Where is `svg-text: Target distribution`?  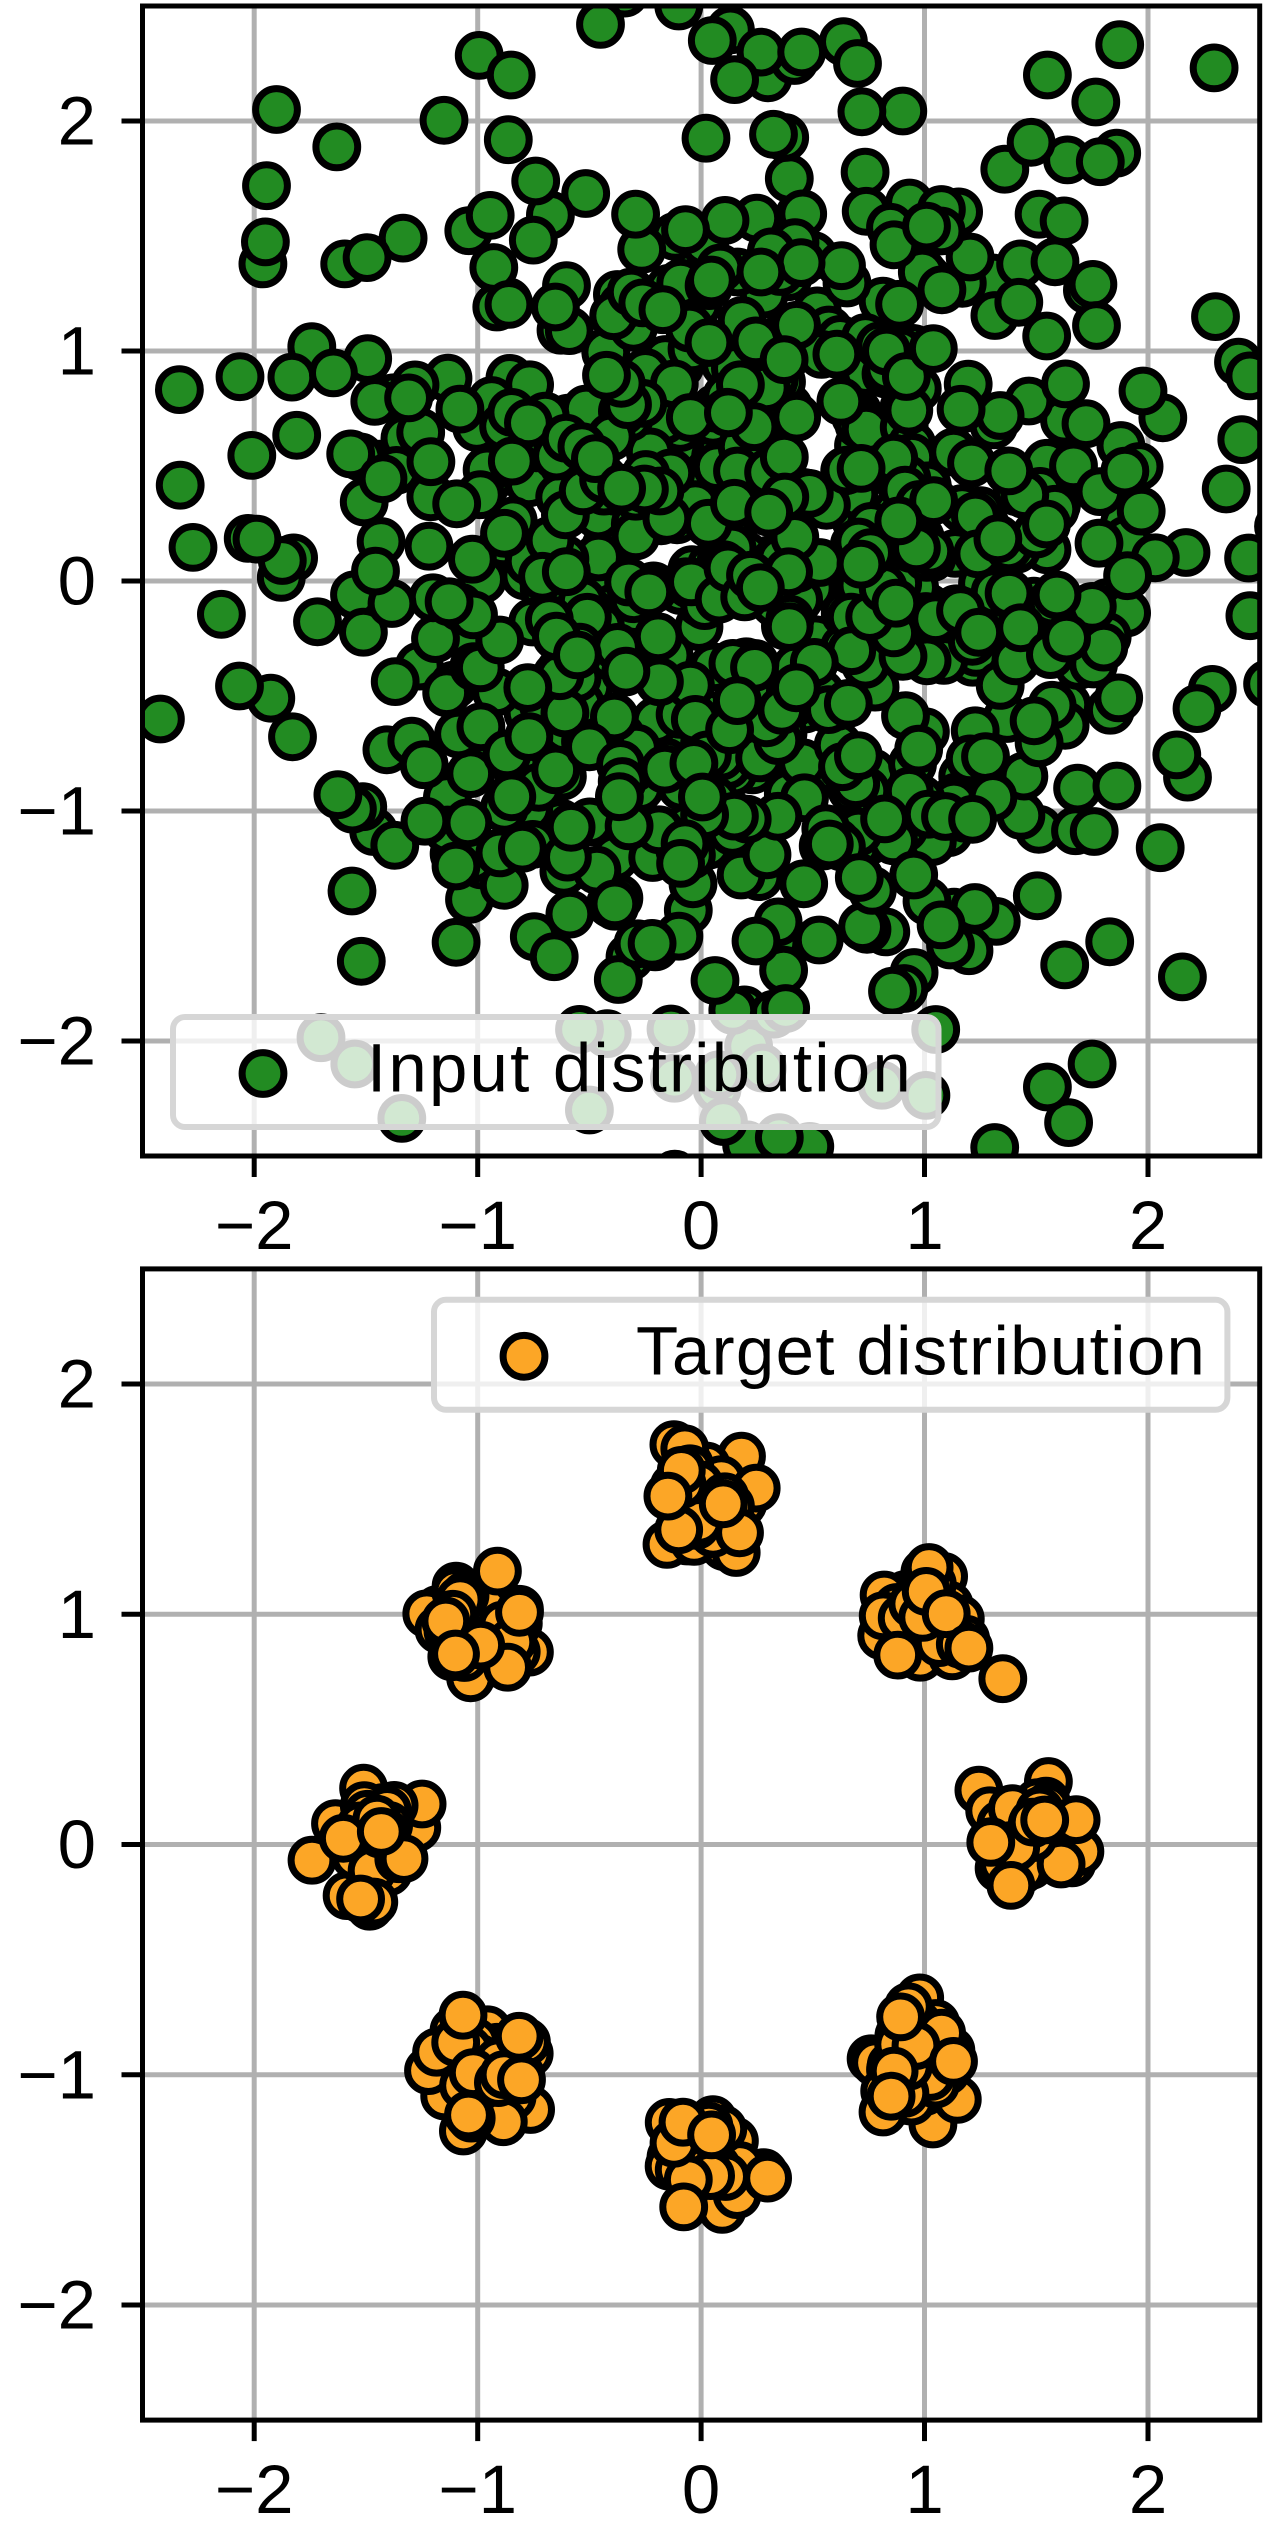 svg-text: Target distribution is located at coordinates (921, 1350).